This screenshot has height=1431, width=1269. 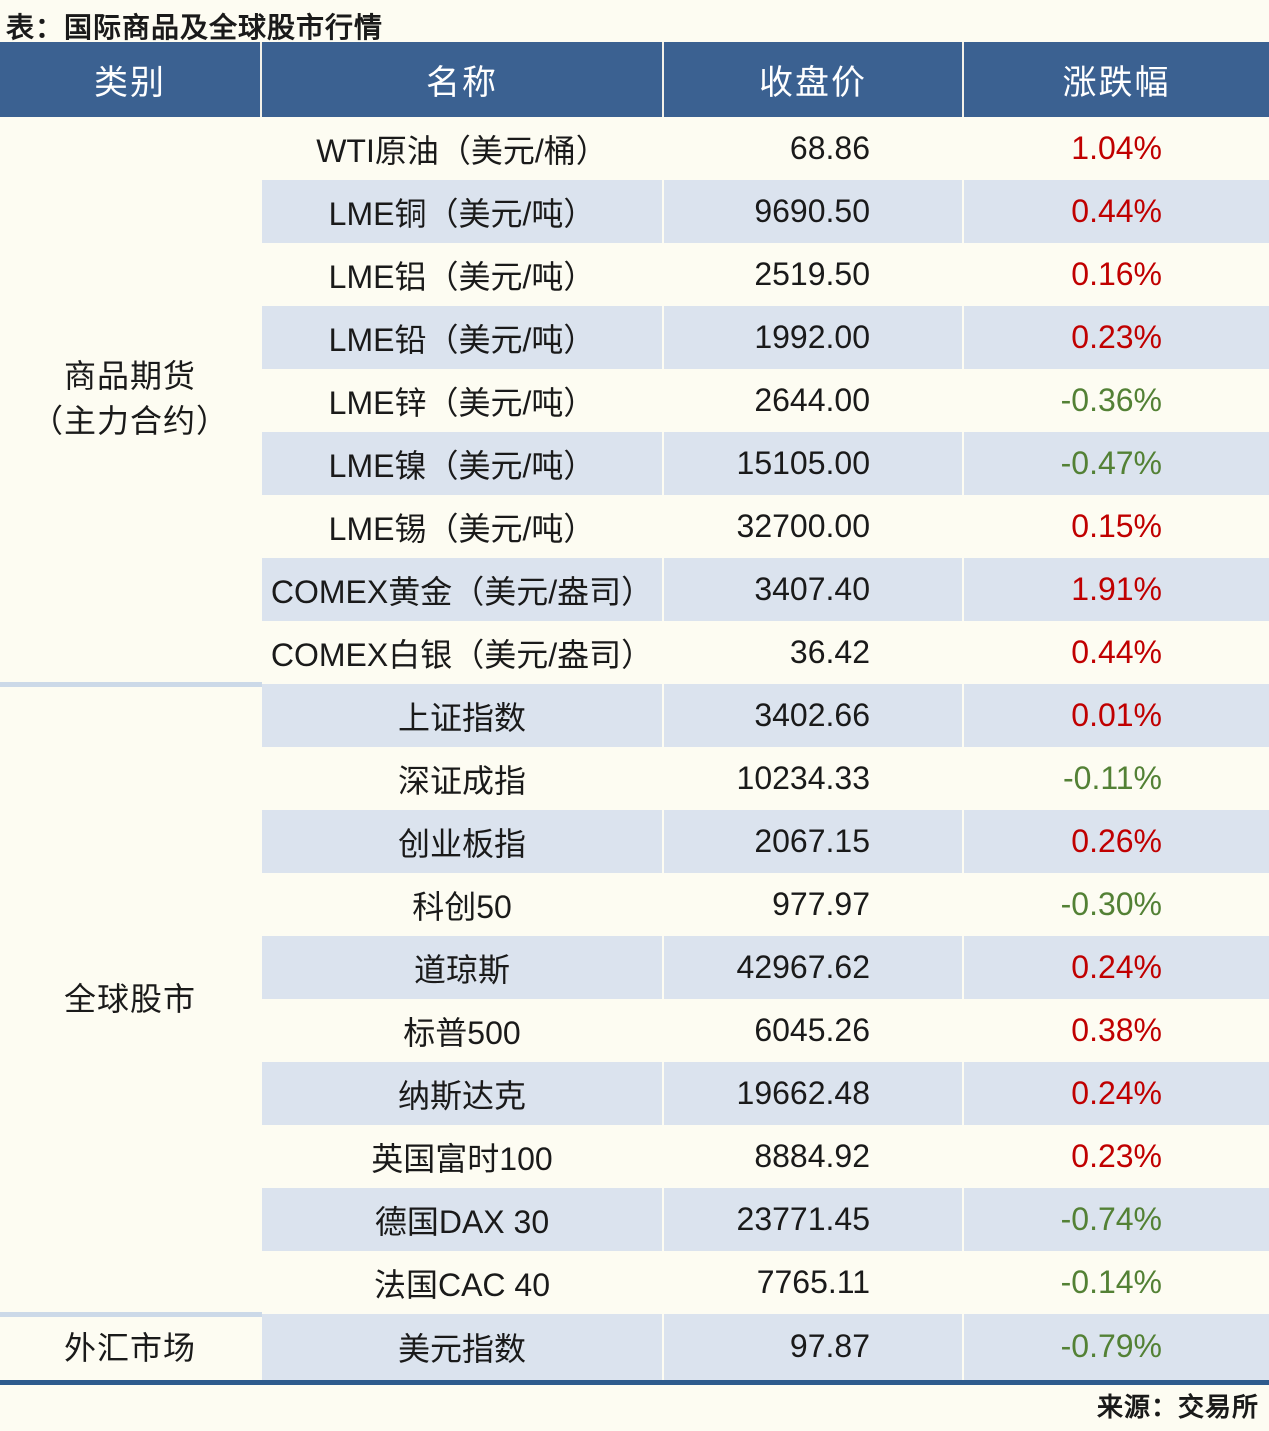 I want to click on category-cell: 全球股市, so click(x=130, y=1000).